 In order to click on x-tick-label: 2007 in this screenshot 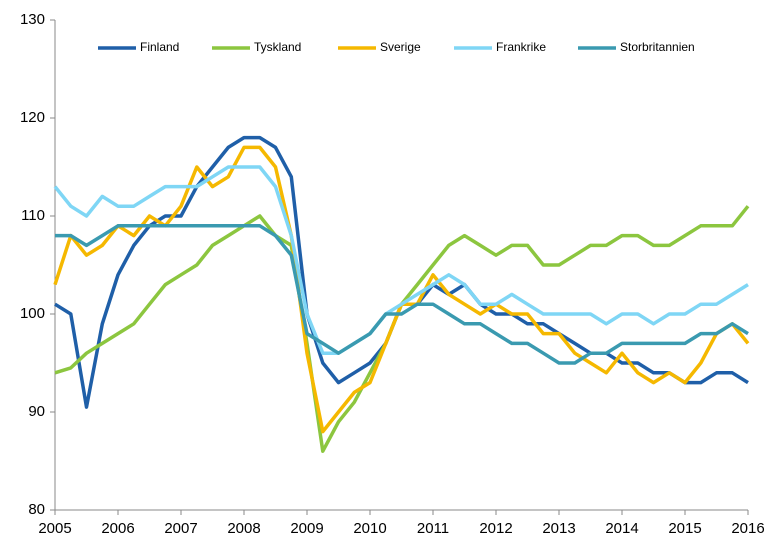, I will do `click(180, 528)`.